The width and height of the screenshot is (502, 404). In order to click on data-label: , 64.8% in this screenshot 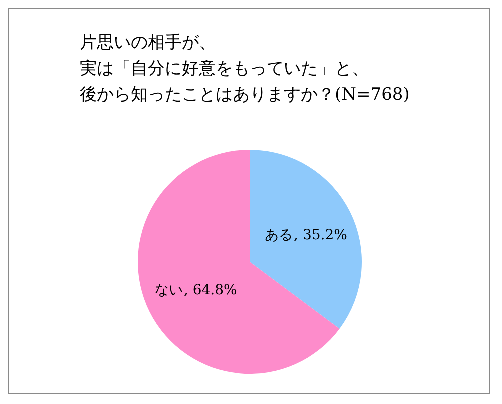, I will do `click(211, 290)`.